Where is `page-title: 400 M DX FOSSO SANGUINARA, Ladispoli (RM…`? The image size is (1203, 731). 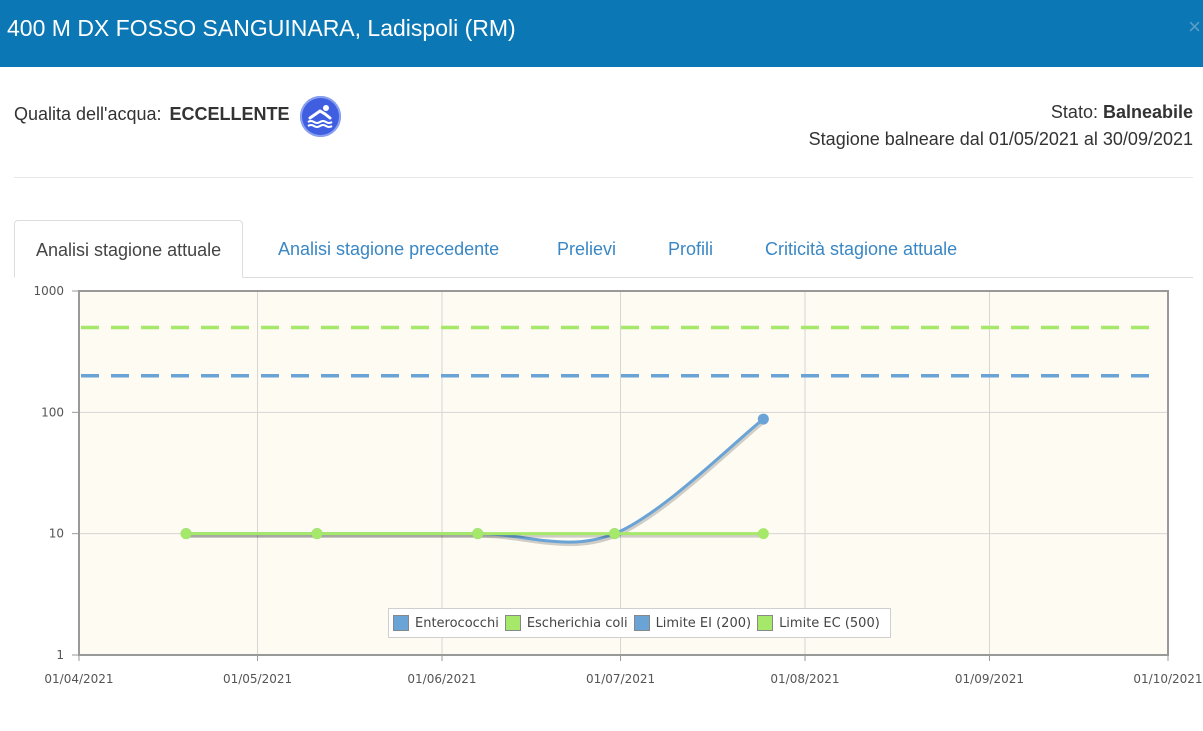 page-title: 400 M DX FOSSO SANGUINARA, Ladispoli (RM… is located at coordinates (261, 28).